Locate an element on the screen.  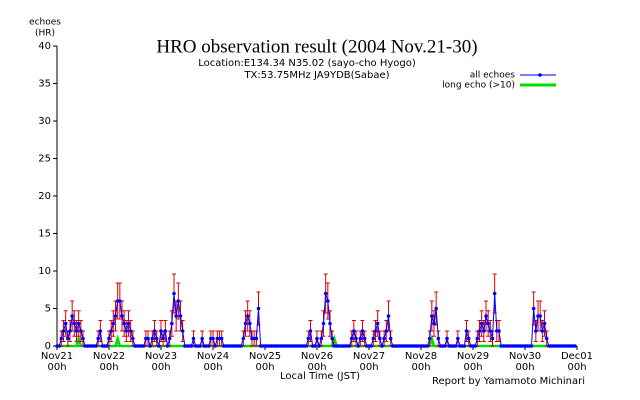
x-tick-label: Dec01 00h is located at coordinates (577, 362).